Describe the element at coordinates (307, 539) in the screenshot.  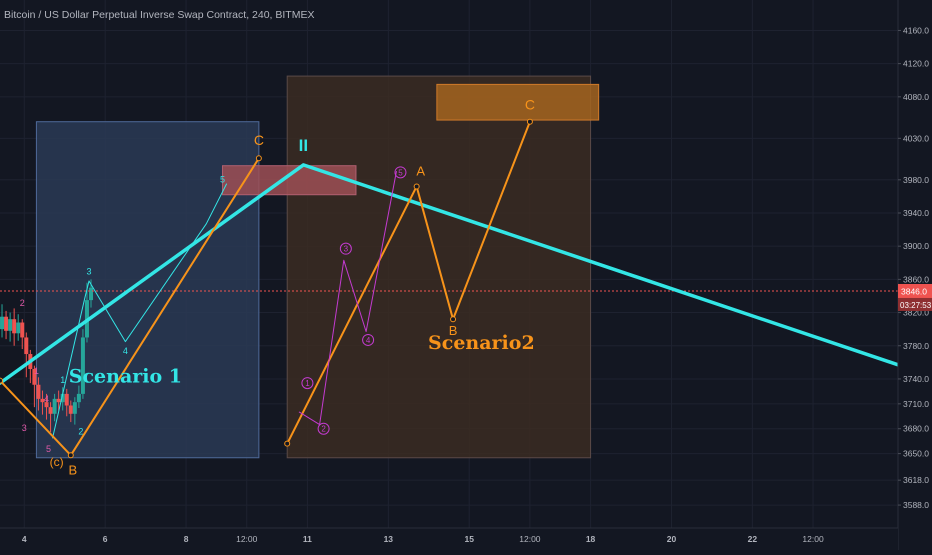
I see `x-tick-label: 11` at that location.